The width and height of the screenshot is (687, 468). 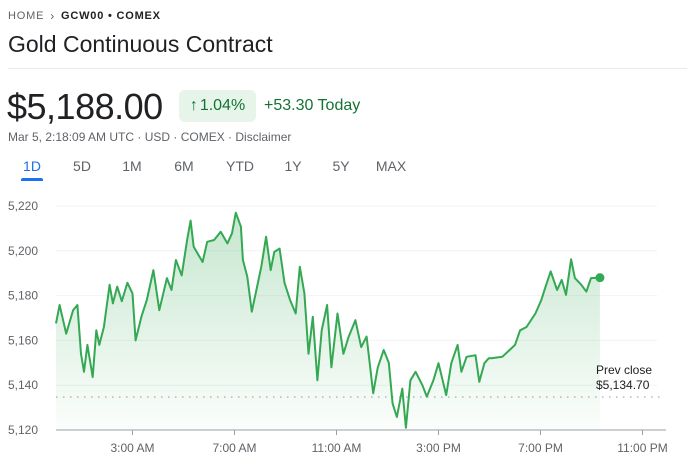 I want to click on x-tick-label: 3:00 AM, so click(x=132, y=448).